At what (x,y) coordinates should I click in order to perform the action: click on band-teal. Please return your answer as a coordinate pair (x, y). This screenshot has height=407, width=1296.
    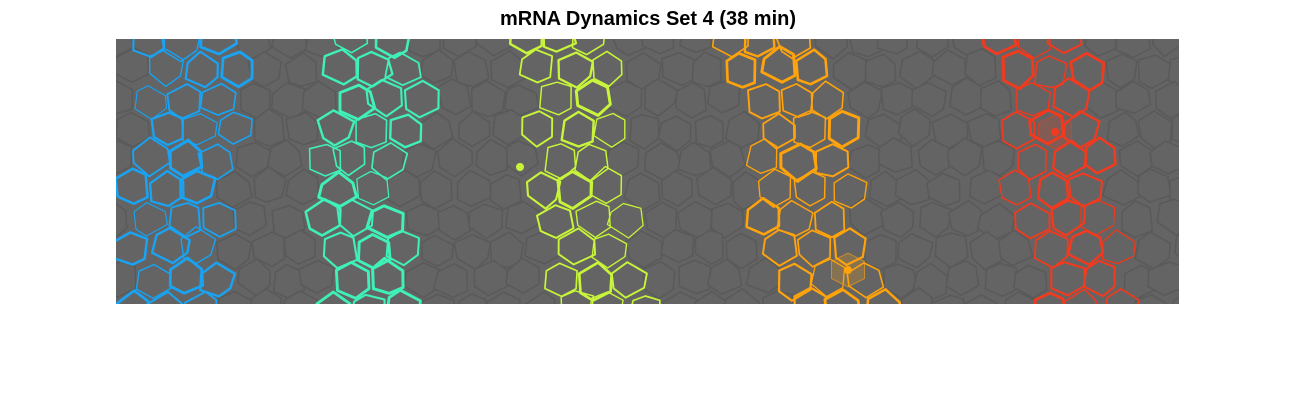
    Looking at the image, I should click on (372, 171).